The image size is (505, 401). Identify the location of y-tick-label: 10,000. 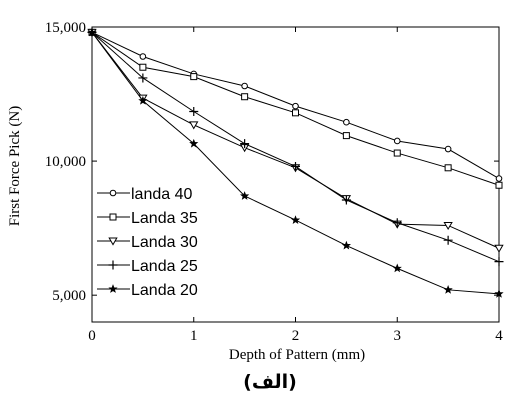
(65, 162).